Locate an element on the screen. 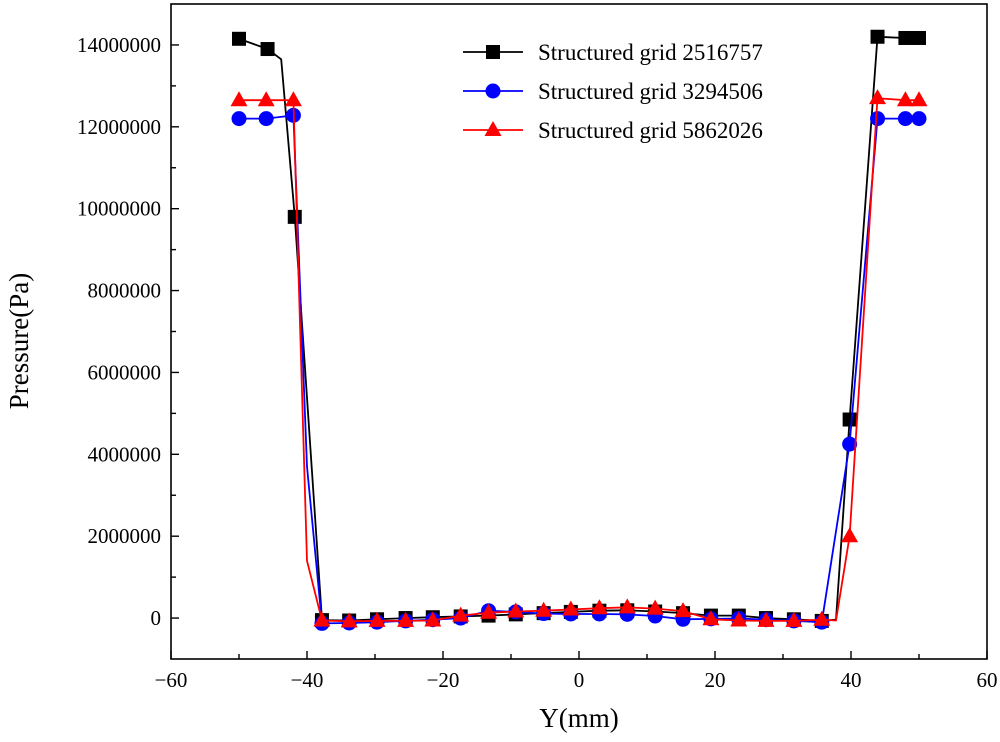 This screenshot has height=742, width=1000. y-tick-label: 2000000 is located at coordinates (125, 536).